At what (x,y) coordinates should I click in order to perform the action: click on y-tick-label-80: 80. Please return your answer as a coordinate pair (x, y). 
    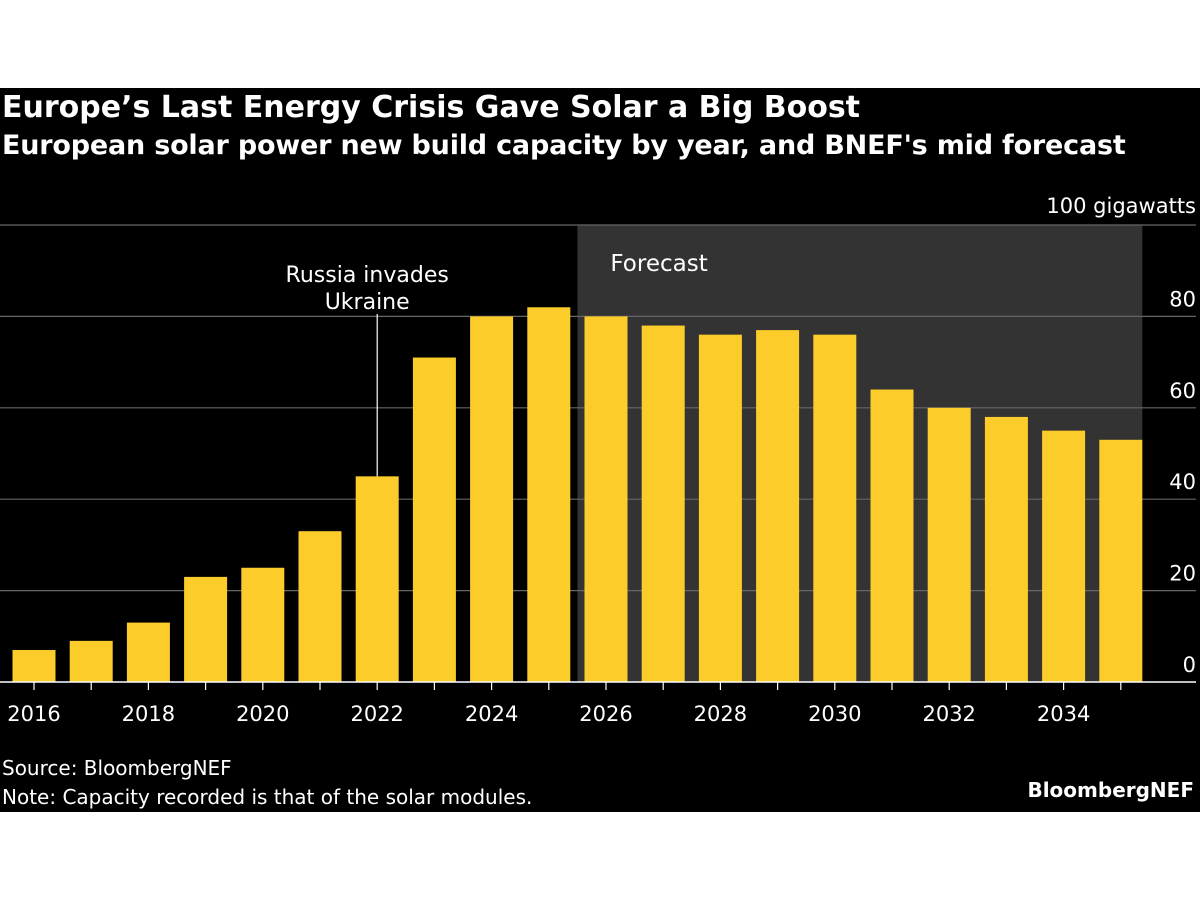
    Looking at the image, I should click on (1182, 299).